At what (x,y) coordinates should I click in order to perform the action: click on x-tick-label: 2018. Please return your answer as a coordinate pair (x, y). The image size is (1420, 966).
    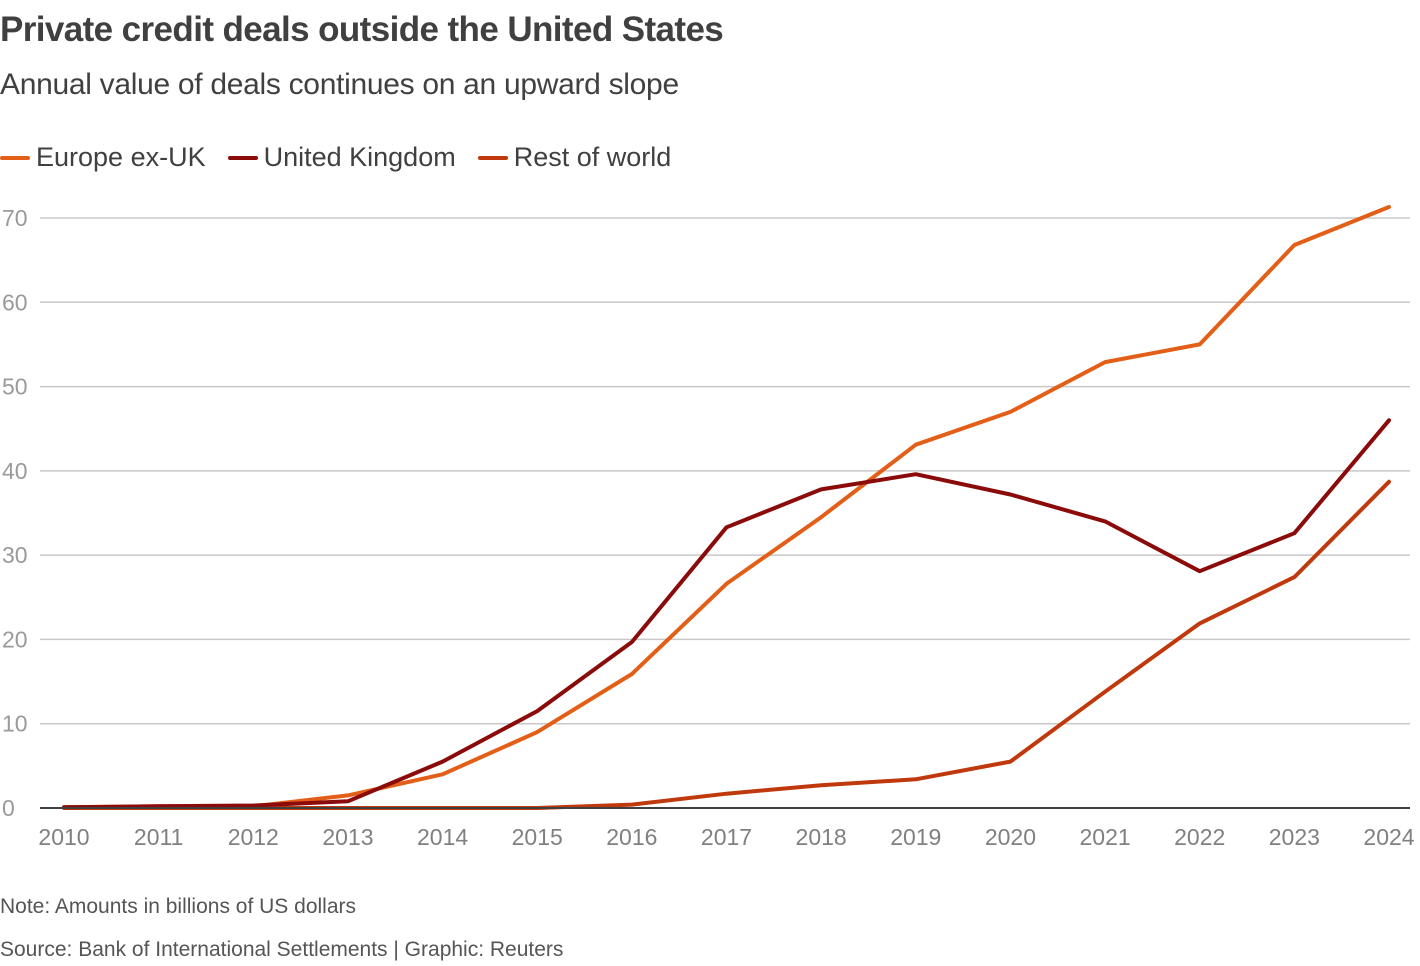
    Looking at the image, I should click on (821, 837).